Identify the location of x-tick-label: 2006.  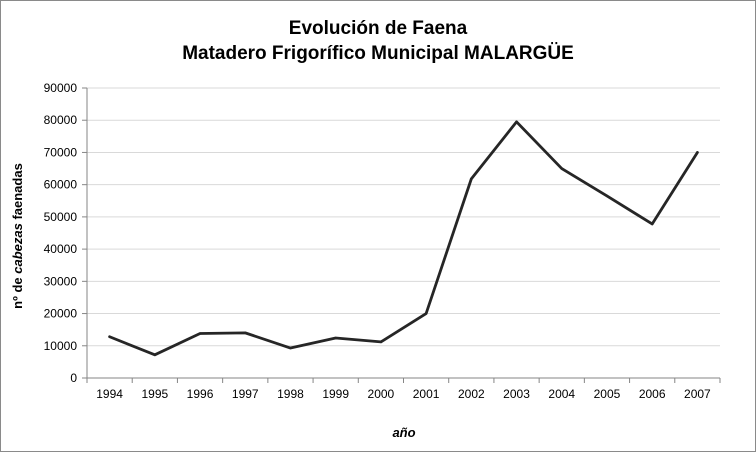
(652, 394).